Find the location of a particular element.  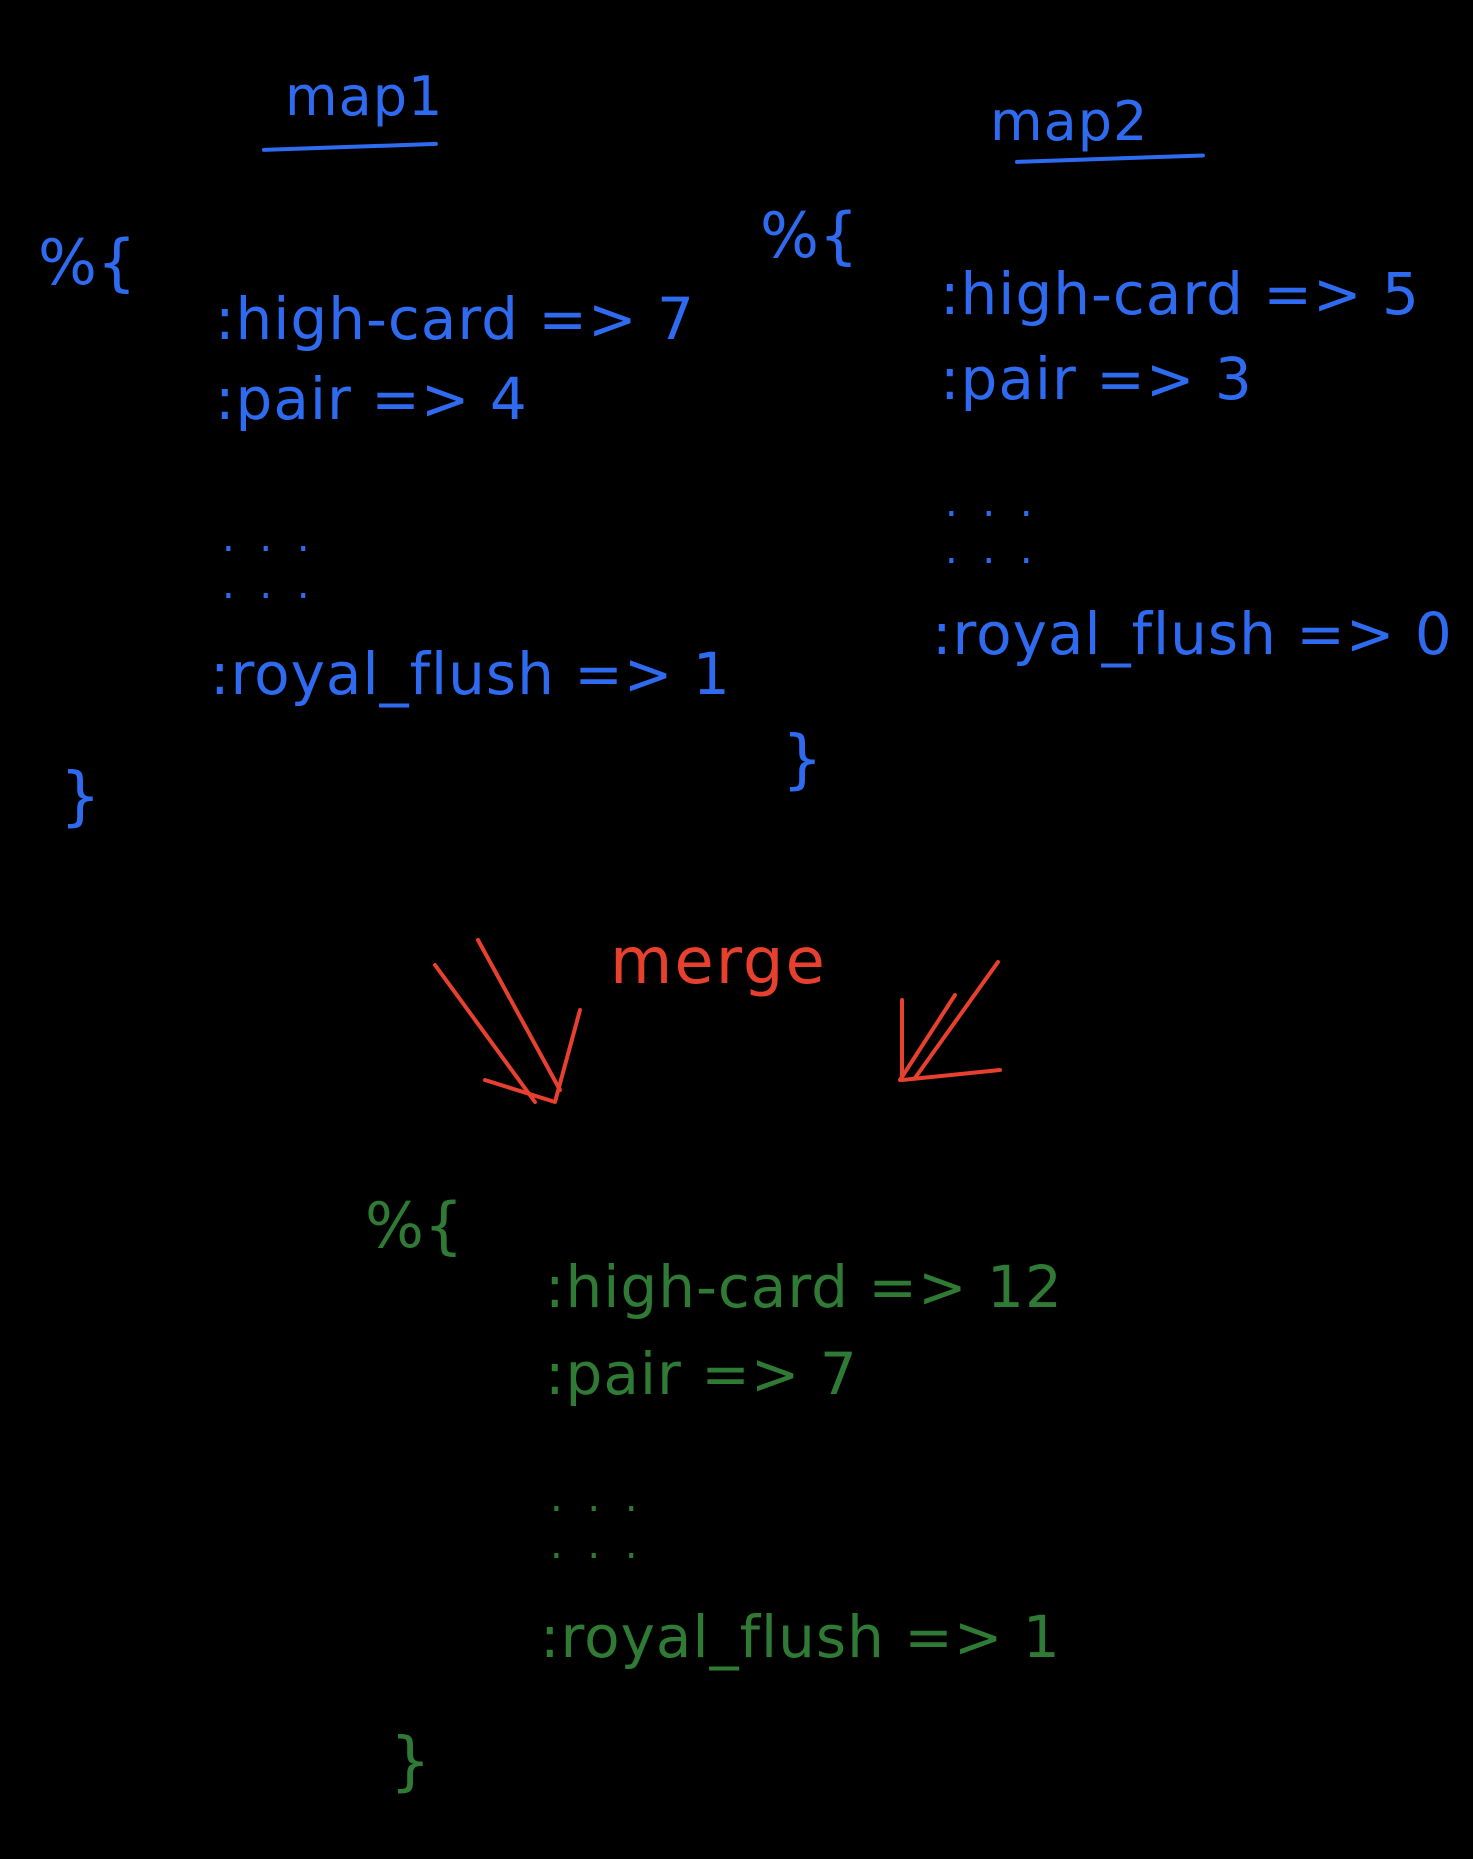

result-entry-high-card: :high-card => 12 is located at coordinates (804, 1287).